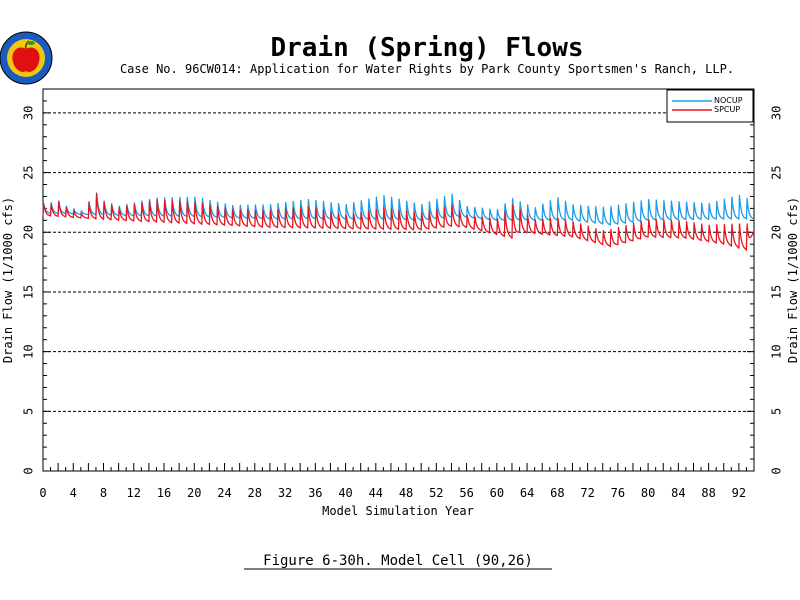 The width and height of the screenshot is (800, 600). Describe the element at coordinates (618, 493) in the screenshot. I see `x-tick-label: 76` at that location.